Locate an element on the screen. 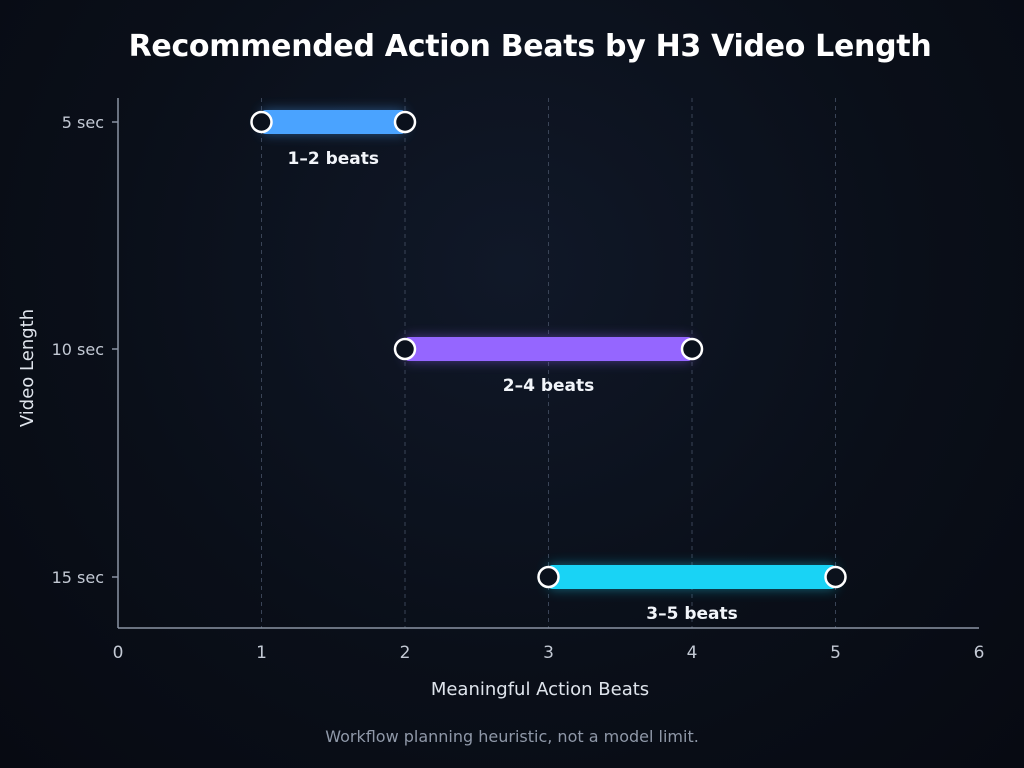 This screenshot has height=768, width=1024. x-tick-label: 1 is located at coordinates (261, 653).